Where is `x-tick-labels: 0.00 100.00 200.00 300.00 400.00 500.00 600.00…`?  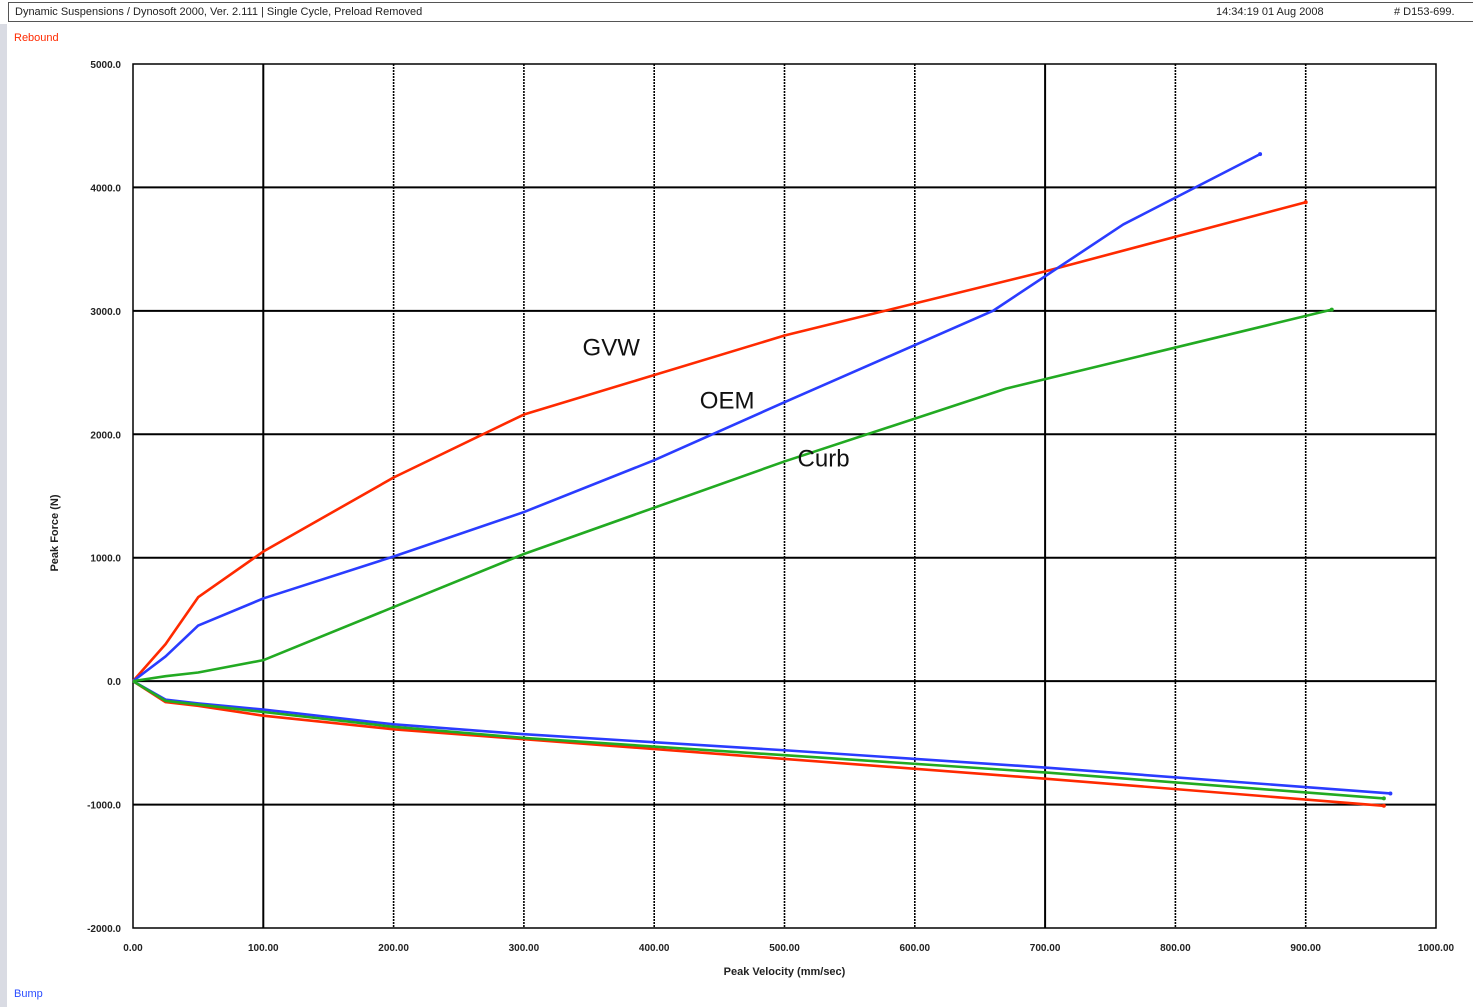 x-tick-labels: 0.00 100.00 200.00 300.00 400.00 500.00 600.00… is located at coordinates (788, 948).